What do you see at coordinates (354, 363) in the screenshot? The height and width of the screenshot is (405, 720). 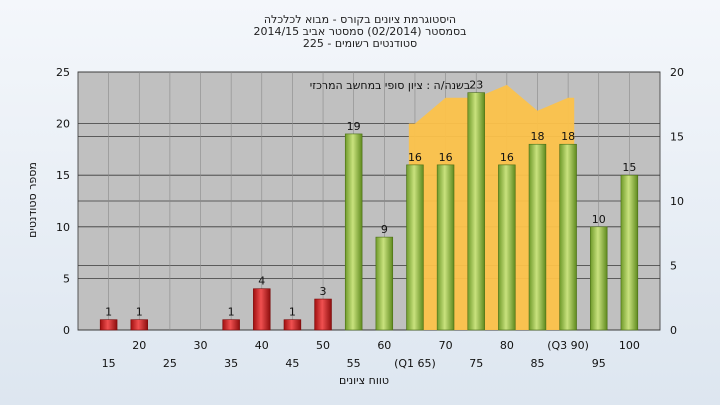 I see `x-tick-label-8: 55` at bounding box center [354, 363].